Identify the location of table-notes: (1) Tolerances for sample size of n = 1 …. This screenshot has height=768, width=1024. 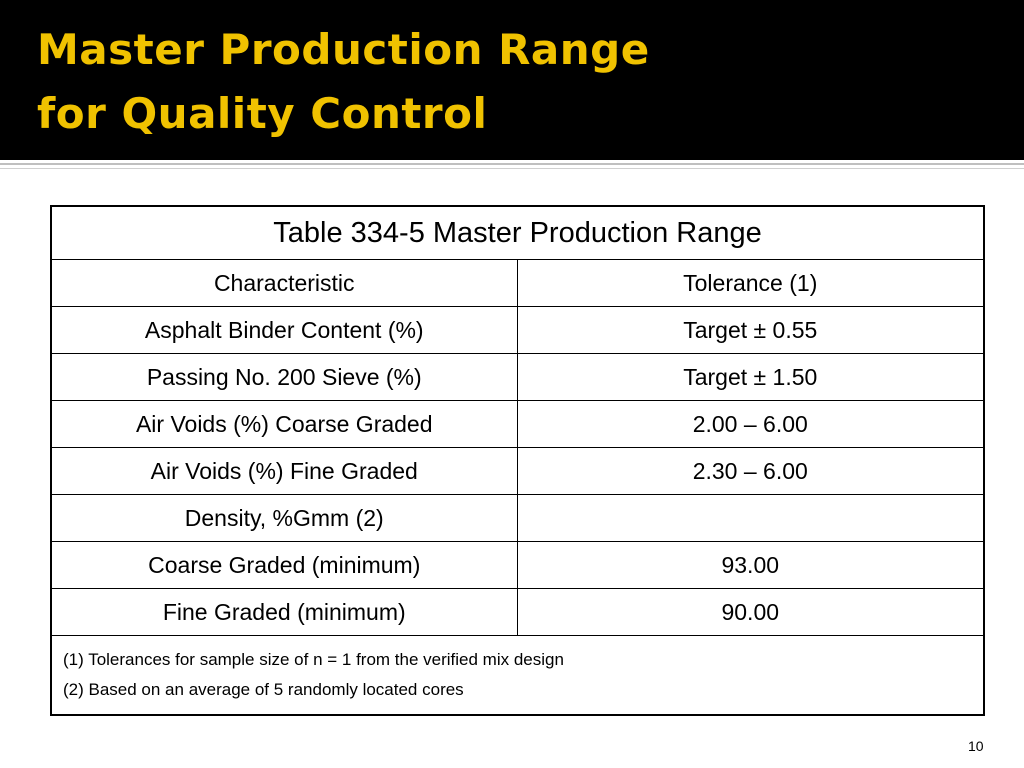
(517, 675).